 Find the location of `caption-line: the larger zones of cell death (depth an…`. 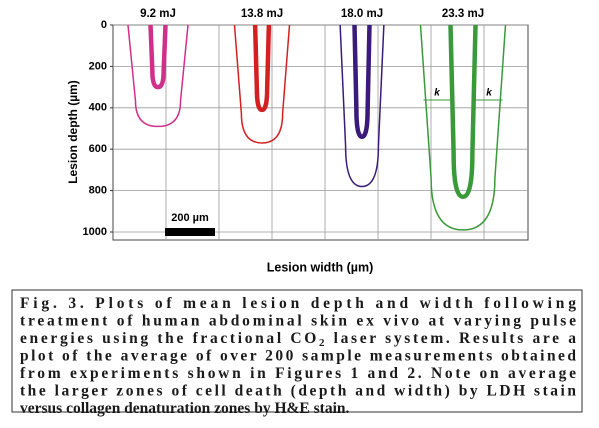

caption-line: the larger zones of cell death (depth an… is located at coordinates (298, 390).